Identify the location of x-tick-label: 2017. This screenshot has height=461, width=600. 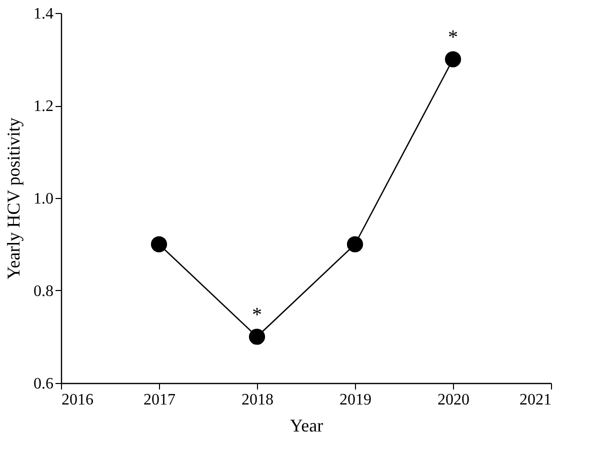
(160, 400).